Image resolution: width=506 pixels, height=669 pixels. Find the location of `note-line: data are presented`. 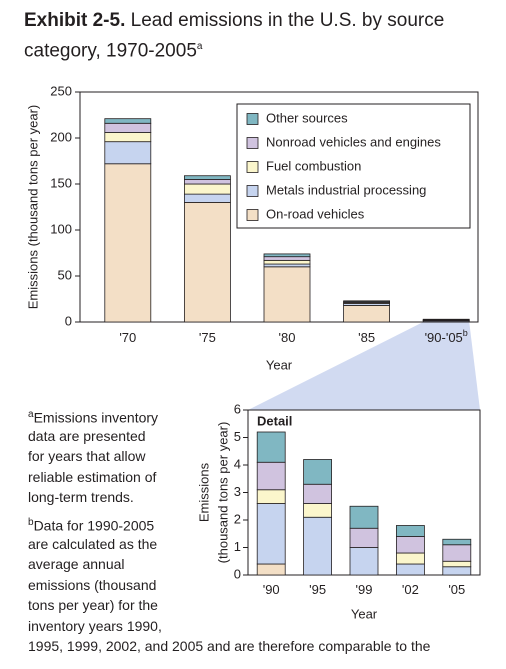

note-line: data are presented is located at coordinates (87, 436).